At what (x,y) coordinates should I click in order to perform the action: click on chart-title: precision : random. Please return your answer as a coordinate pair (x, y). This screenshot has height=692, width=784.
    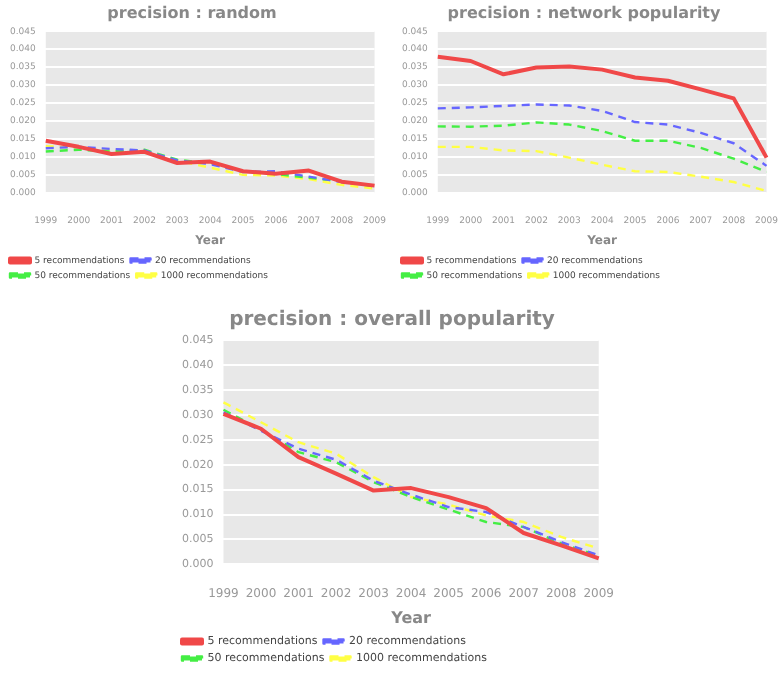
    Looking at the image, I should click on (192, 12).